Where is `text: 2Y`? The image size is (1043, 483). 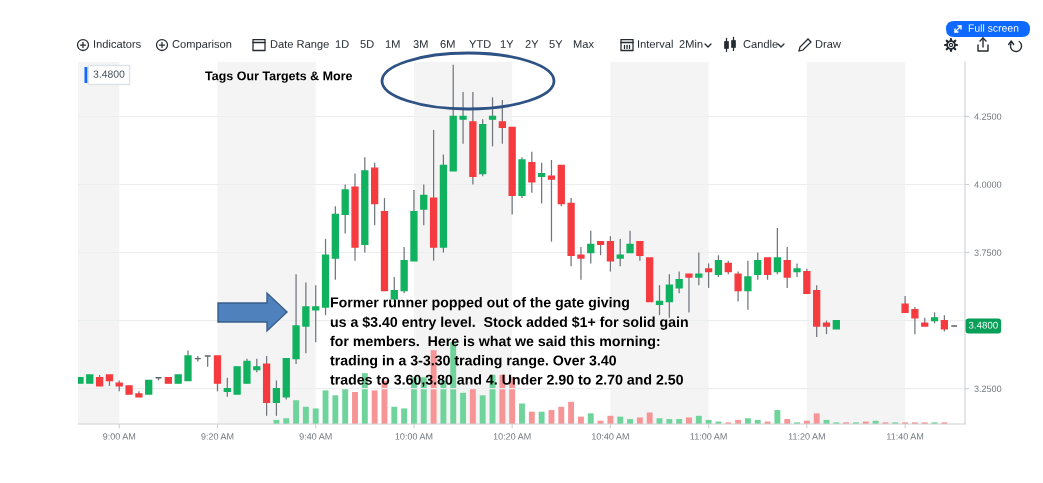
text: 2Y is located at coordinates (532, 44).